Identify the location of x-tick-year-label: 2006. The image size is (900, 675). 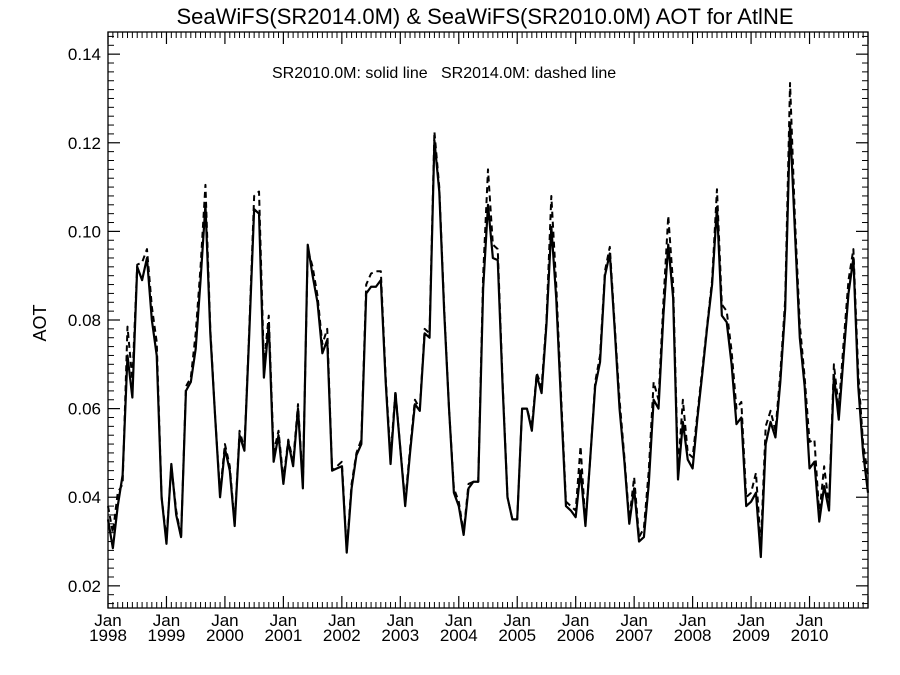
(576, 635).